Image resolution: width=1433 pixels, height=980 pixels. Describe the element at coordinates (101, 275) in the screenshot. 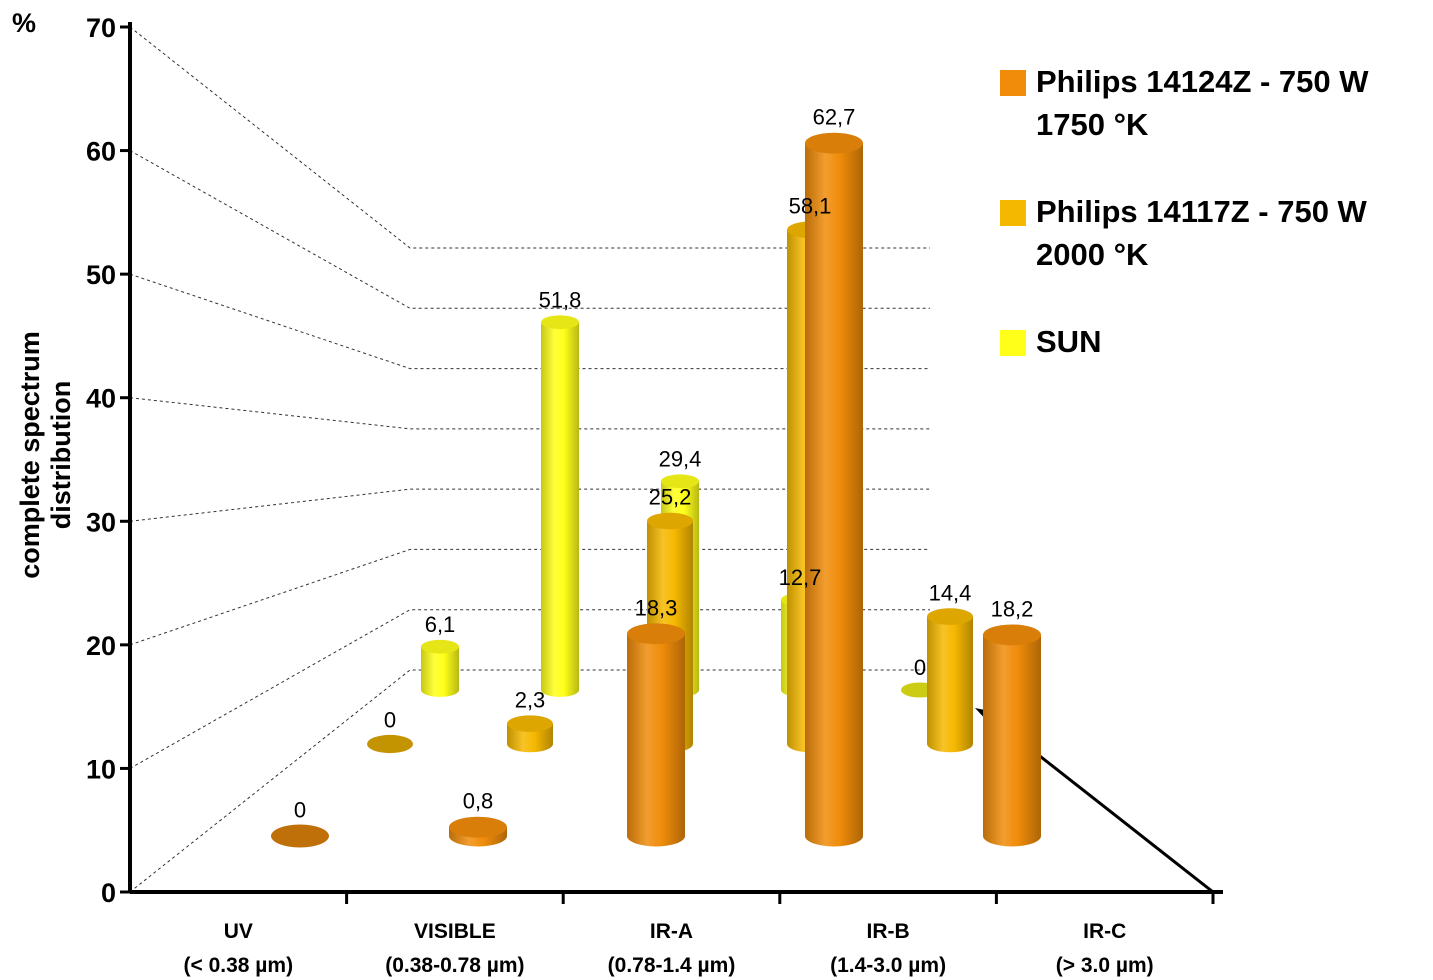

I see `y-tick-label: 50` at that location.